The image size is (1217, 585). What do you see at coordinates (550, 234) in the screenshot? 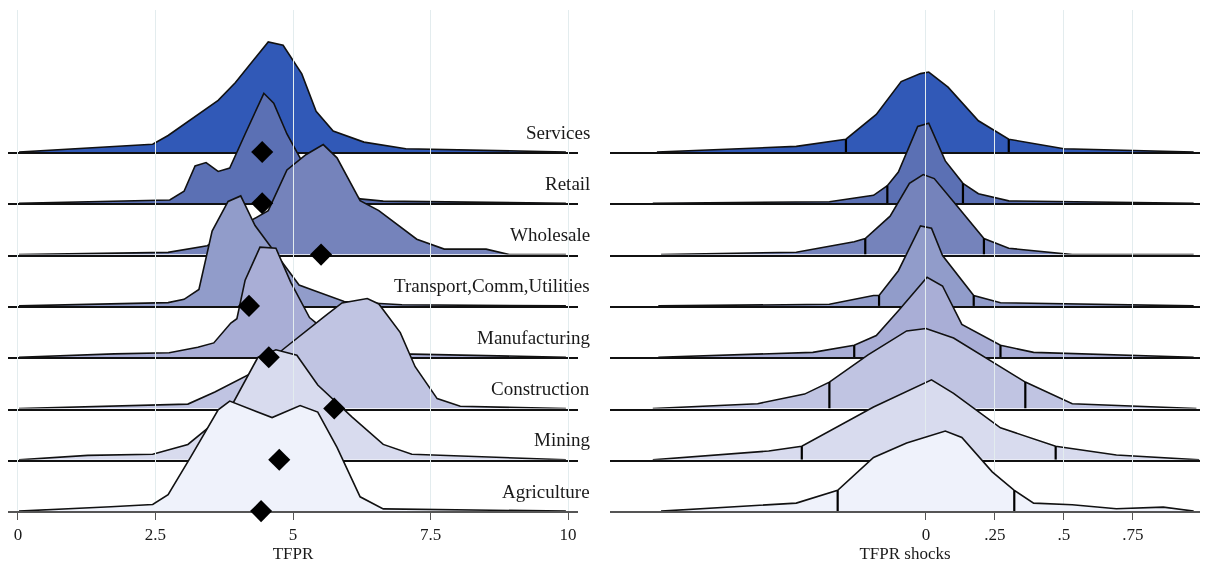
I see `series-label: Wholesale` at bounding box center [550, 234].